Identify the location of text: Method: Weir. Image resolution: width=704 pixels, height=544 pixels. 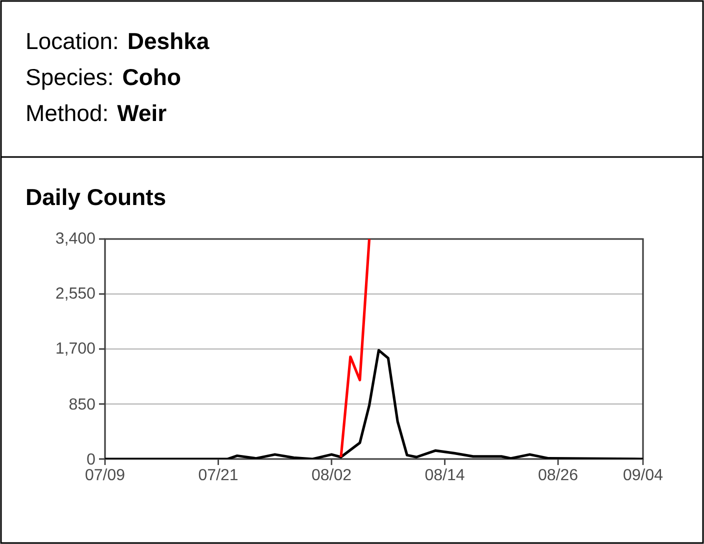
(96, 113).